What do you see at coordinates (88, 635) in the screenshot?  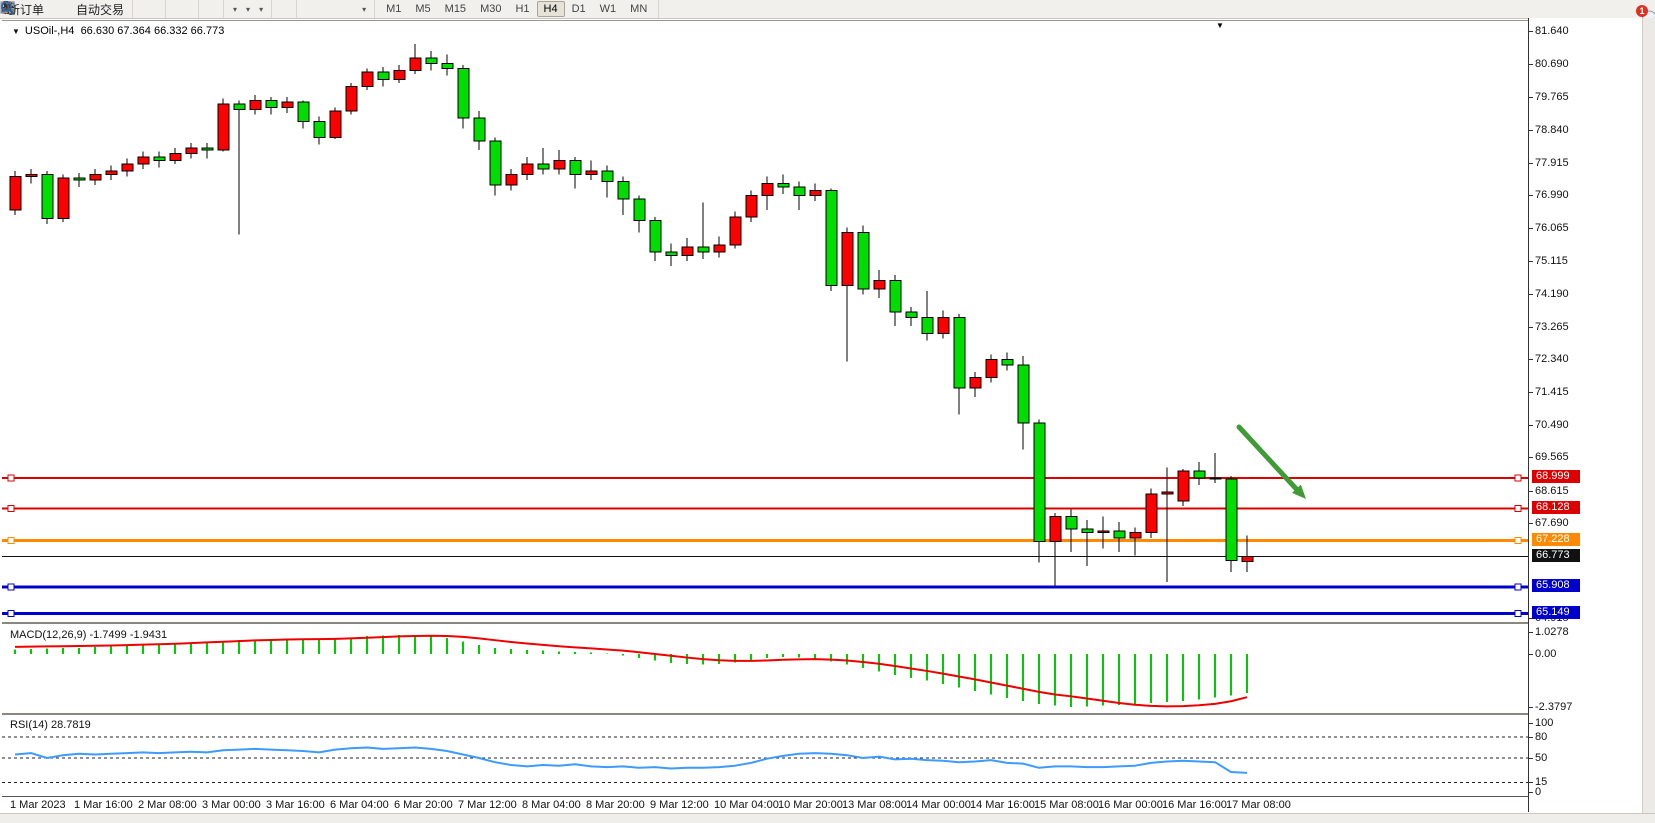 I see `macd-label: MACD(12,26,9) -1.7499 -1.9431` at bounding box center [88, 635].